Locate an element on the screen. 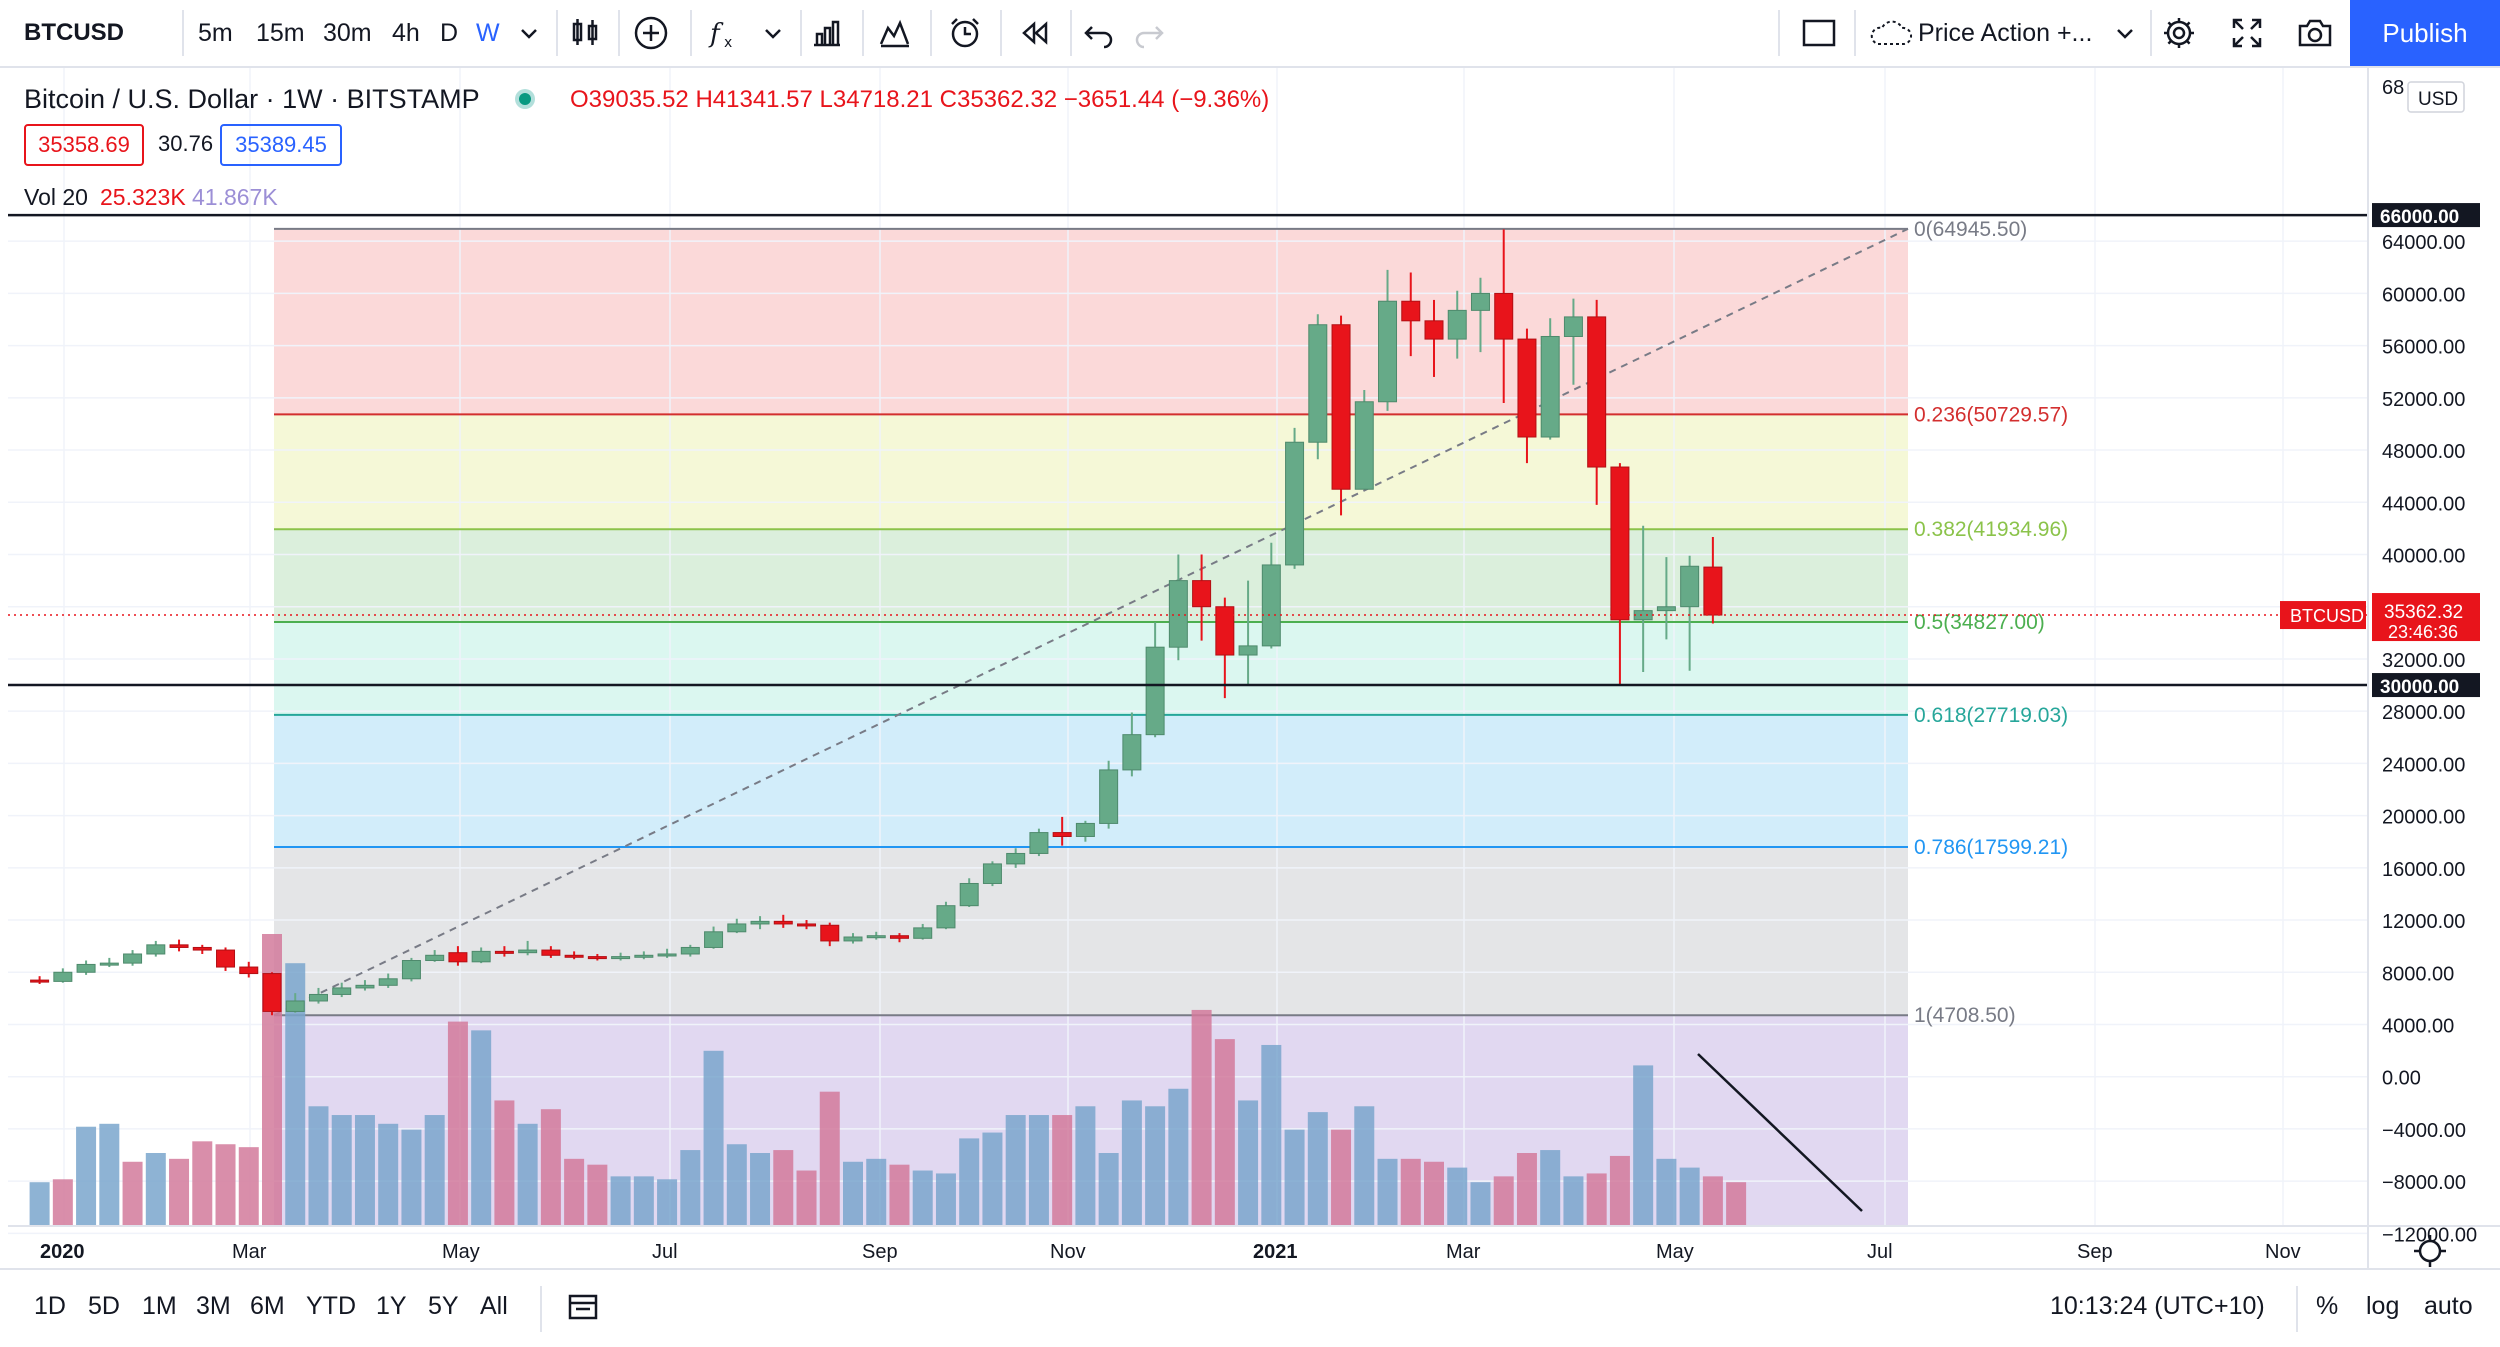 The image size is (2500, 1347). range-3m: 3M is located at coordinates (213, 1306).